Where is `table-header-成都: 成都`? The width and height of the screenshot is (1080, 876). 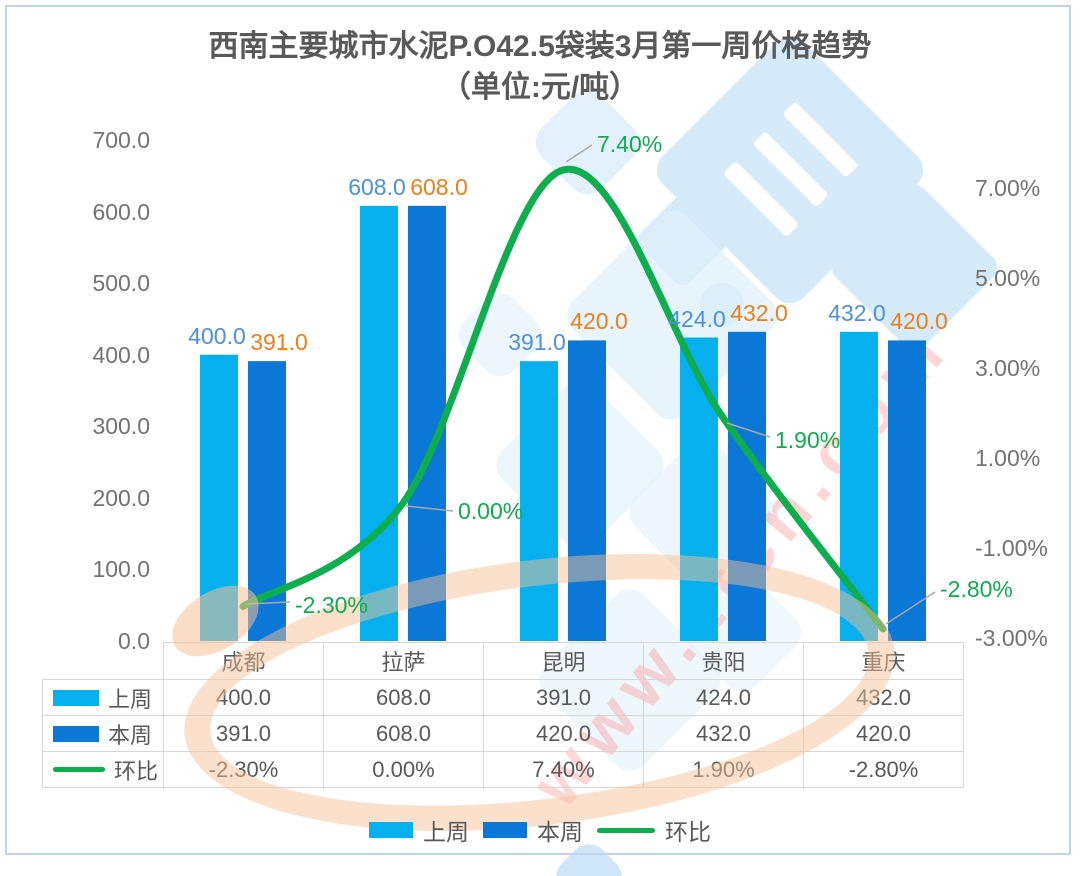
table-header-成都: 成都 is located at coordinates (243, 661).